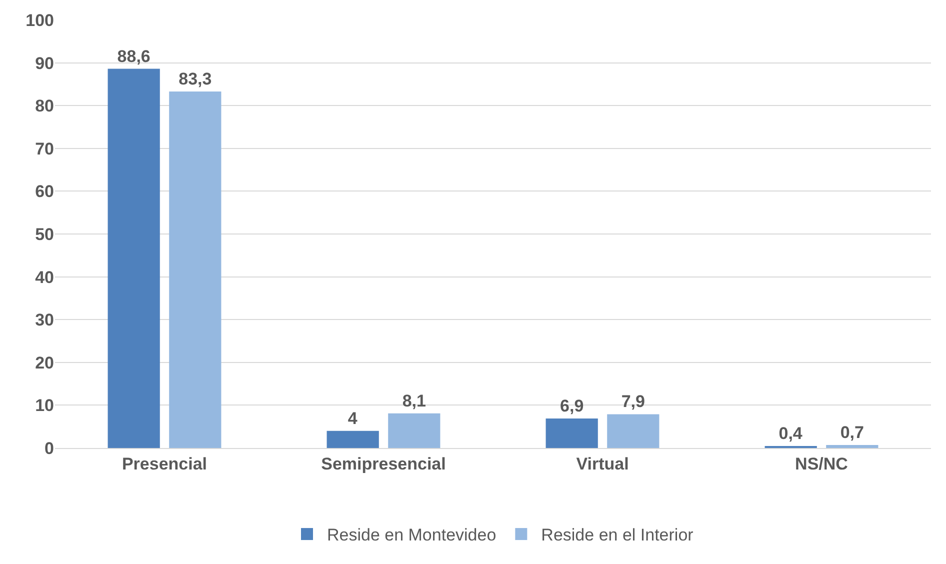 This screenshot has width=946, height=564. What do you see at coordinates (44, 234) in the screenshot?
I see `y-tick-label: 50` at bounding box center [44, 234].